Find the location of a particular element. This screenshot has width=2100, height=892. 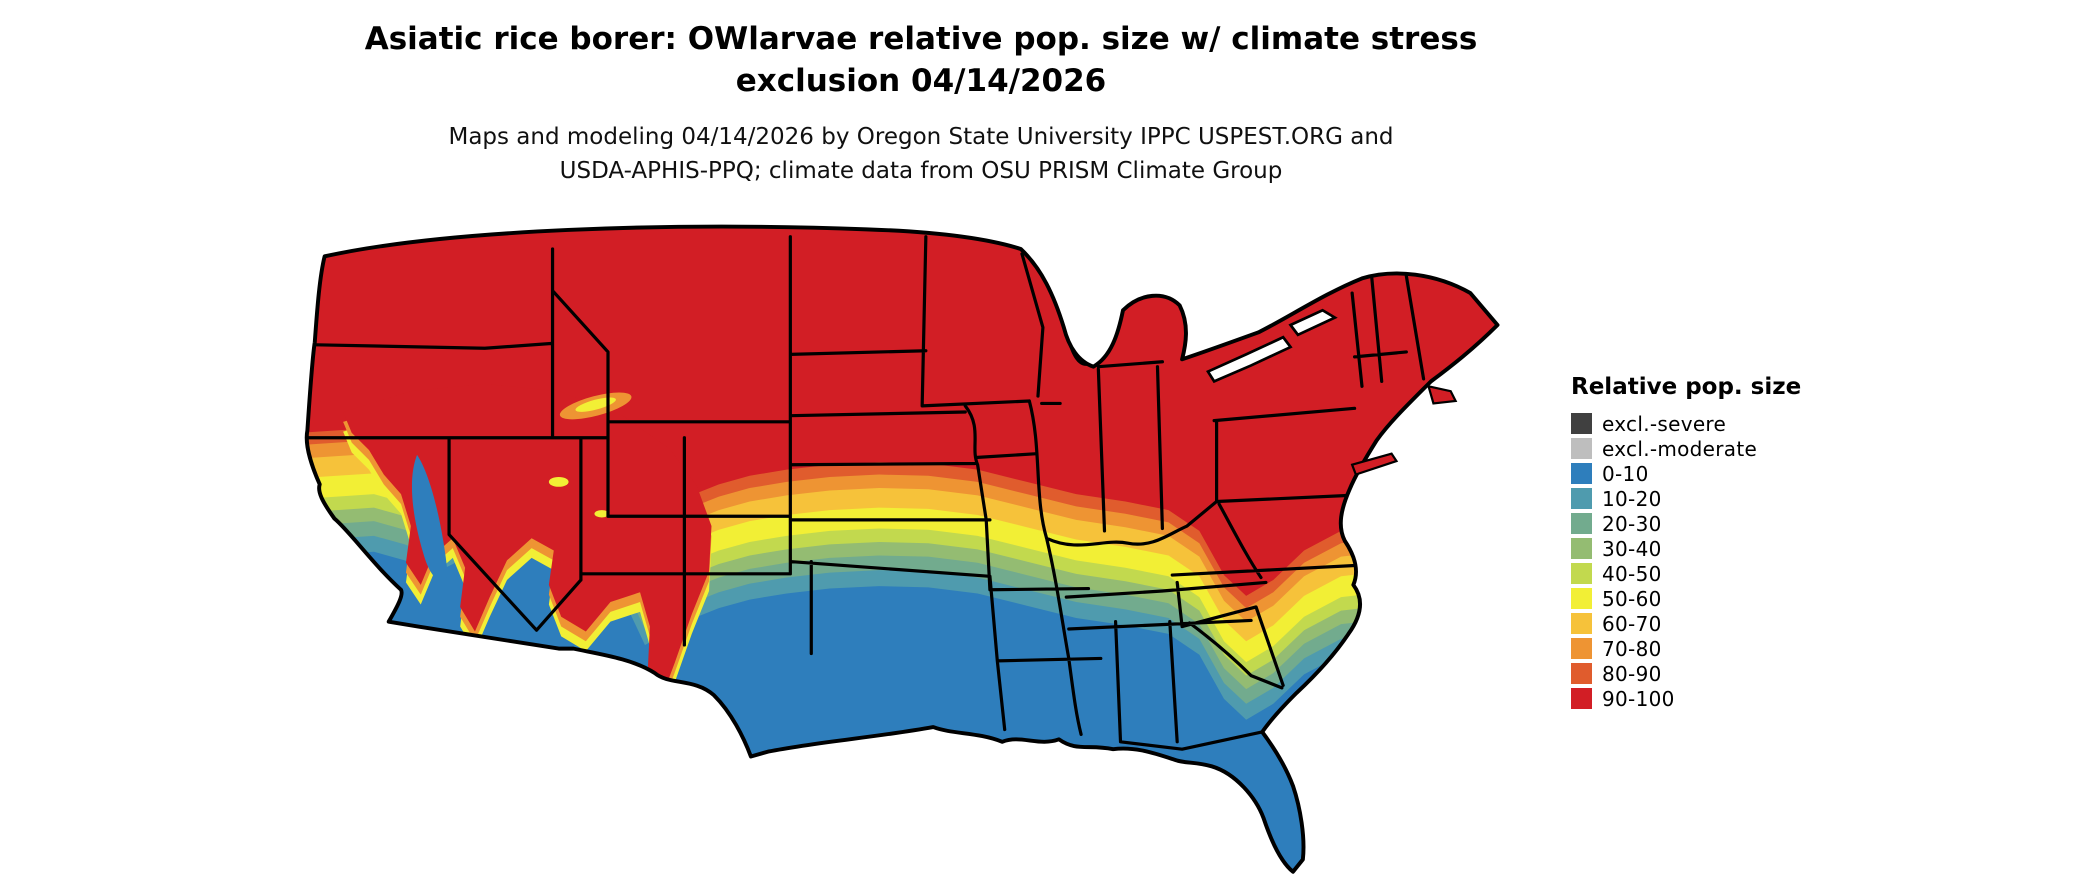

legend-row: 40-50 is located at coordinates (1686, 573).